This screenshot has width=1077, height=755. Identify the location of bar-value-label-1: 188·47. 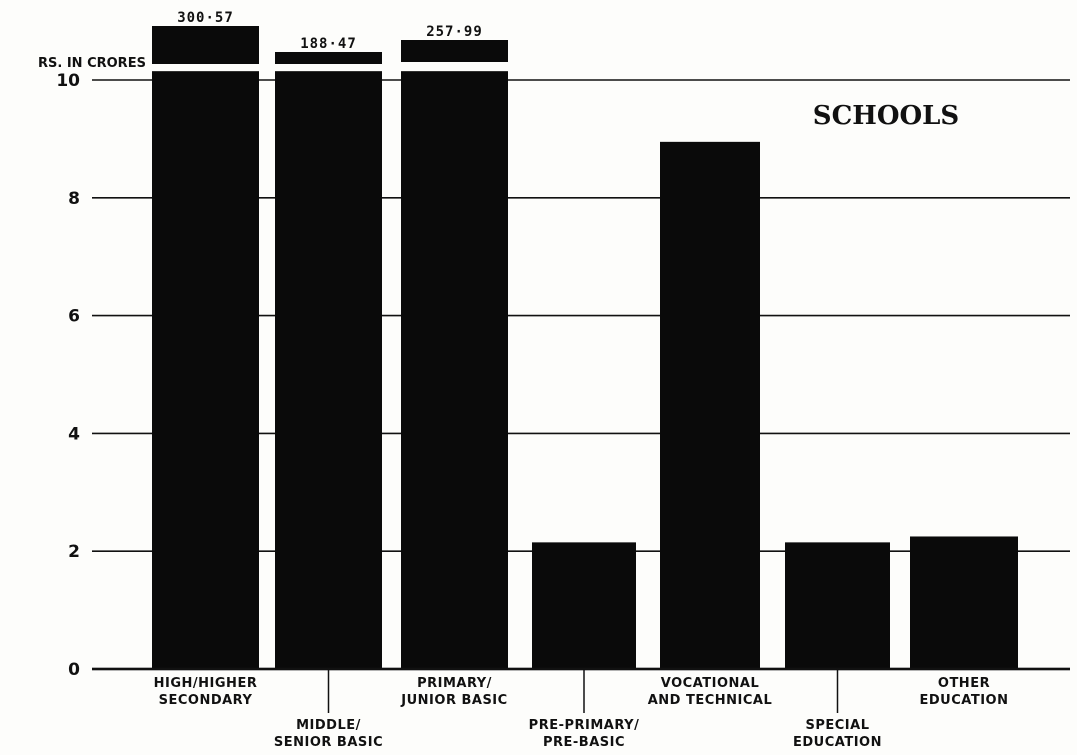
(328, 44).